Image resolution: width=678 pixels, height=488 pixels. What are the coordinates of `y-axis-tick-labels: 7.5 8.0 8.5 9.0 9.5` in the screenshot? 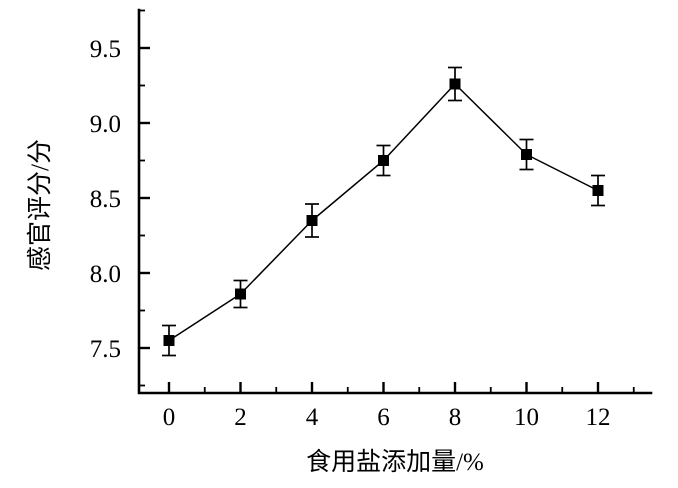 It's located at (105, 199).